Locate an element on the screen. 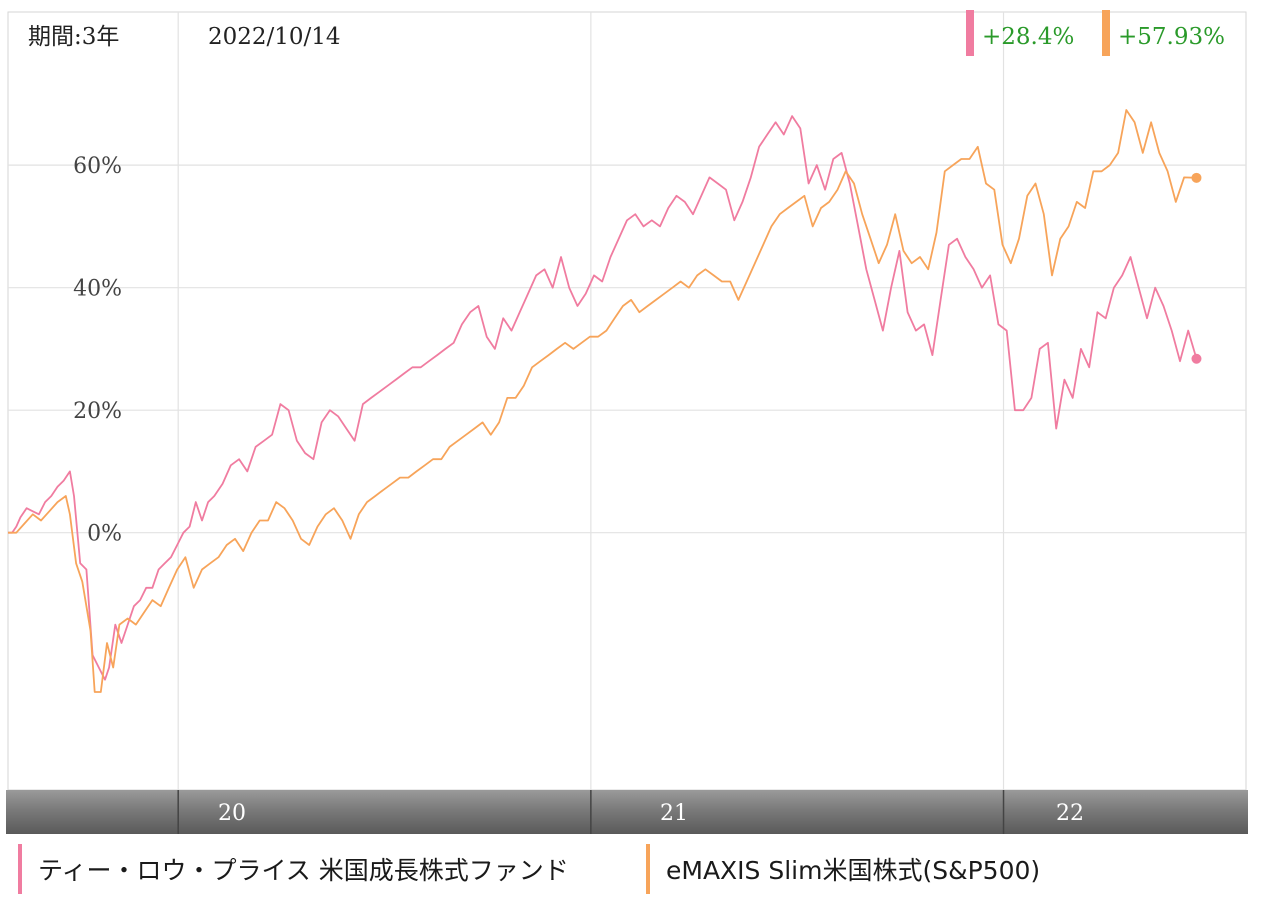 This screenshot has width=1274, height=899. x-axis-band: 20 21 22 is located at coordinates (627, 812).